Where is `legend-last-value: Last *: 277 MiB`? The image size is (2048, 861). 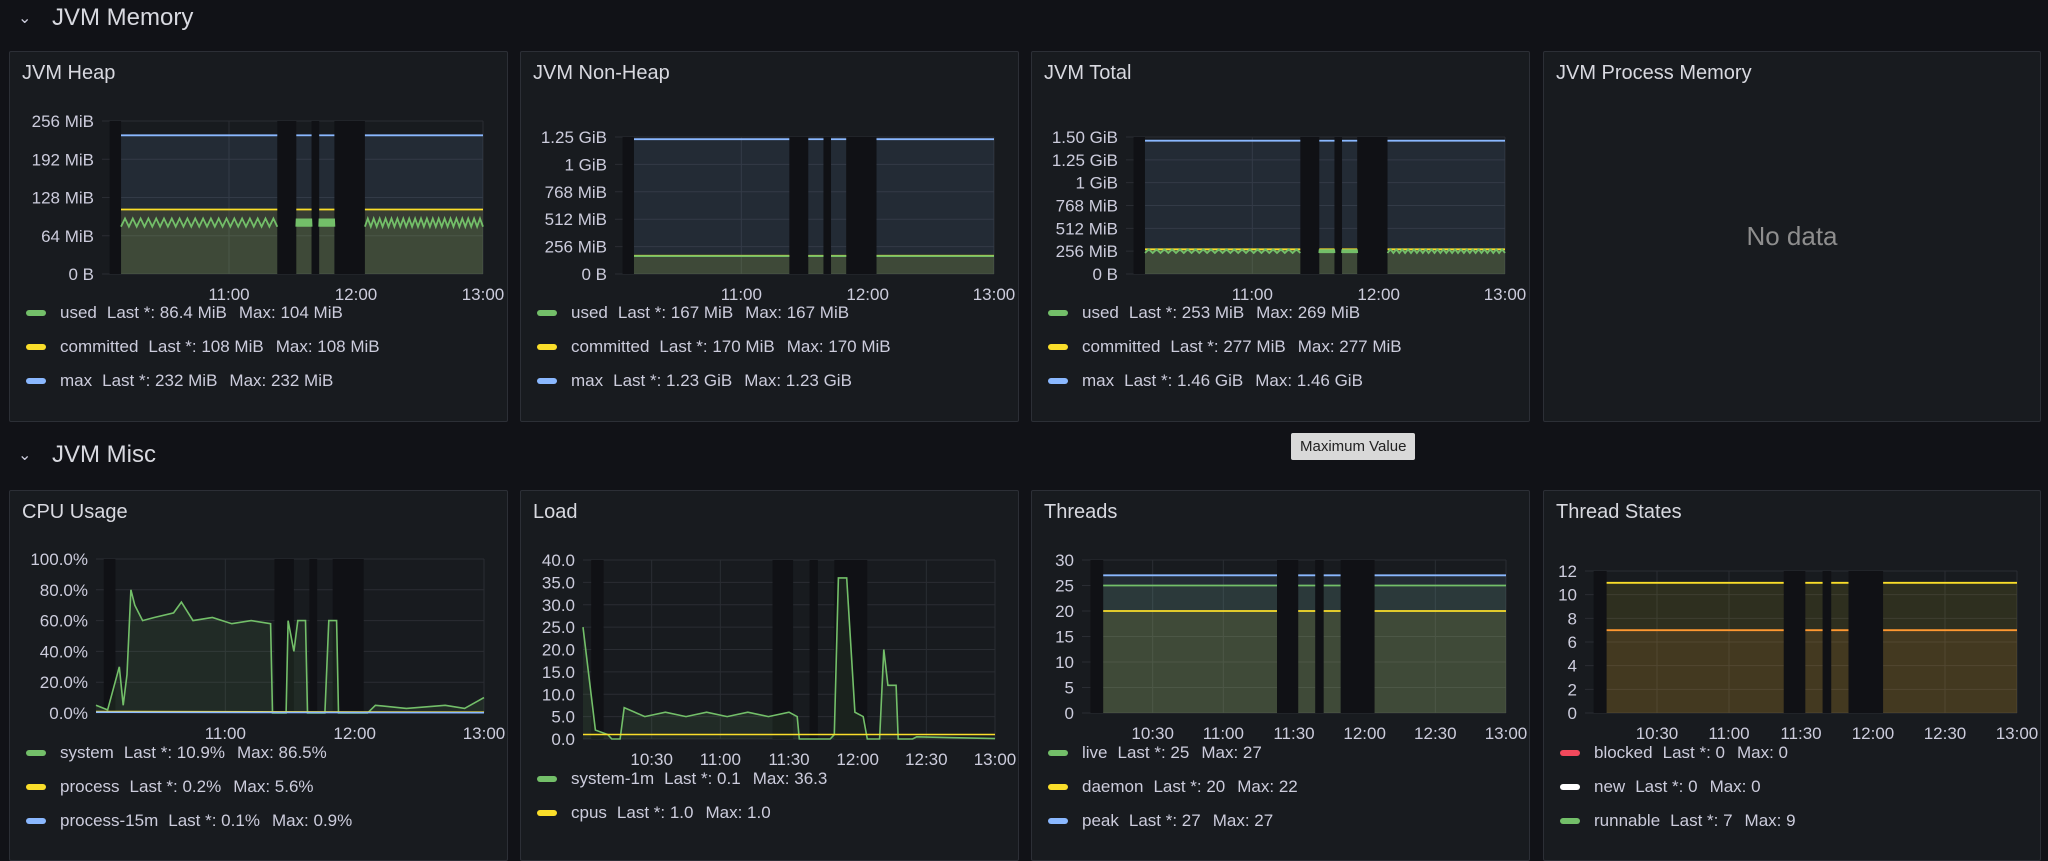 legend-last-value: Last *: 277 MiB is located at coordinates (1228, 346).